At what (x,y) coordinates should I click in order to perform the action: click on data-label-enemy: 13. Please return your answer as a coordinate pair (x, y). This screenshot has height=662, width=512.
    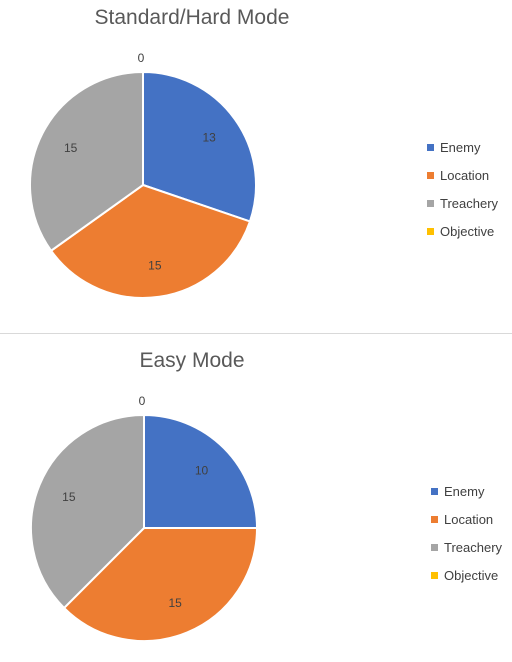
    Looking at the image, I should click on (209, 138).